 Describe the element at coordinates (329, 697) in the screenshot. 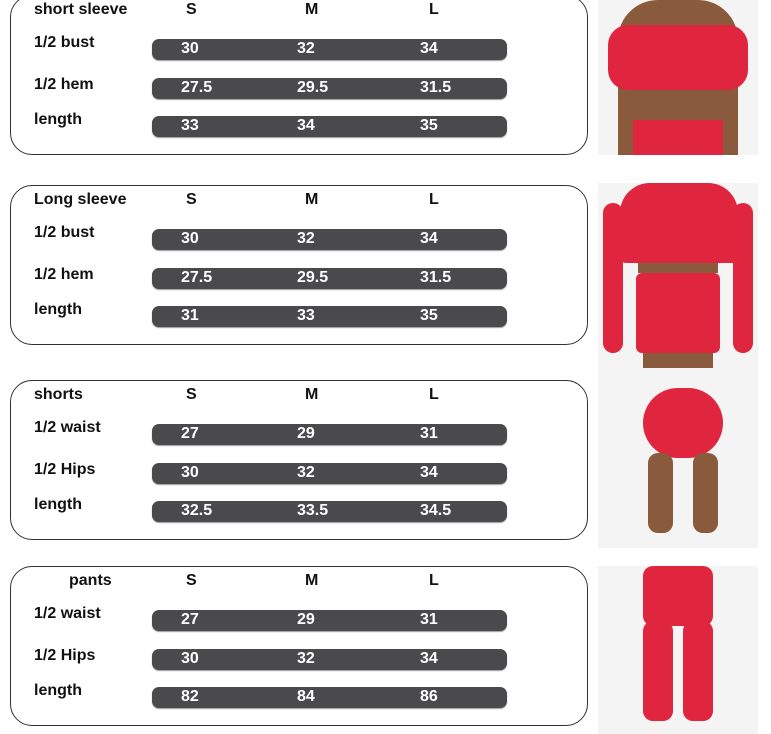

I see `measurement-bar: 82 84 86` at that location.